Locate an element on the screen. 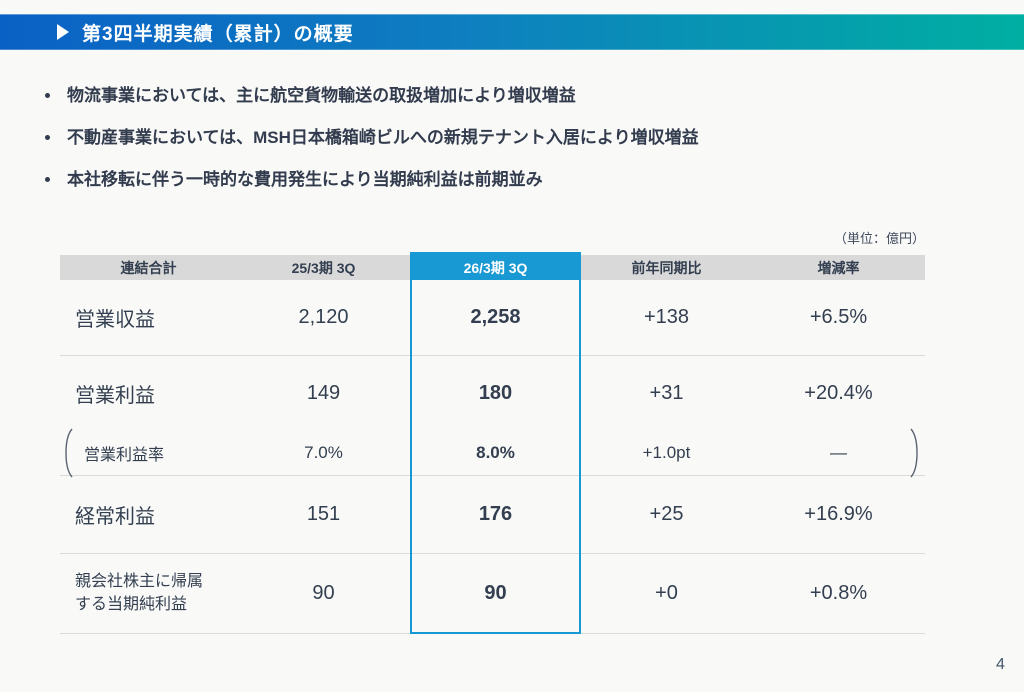  bullet-item: 本社移転に伴う一時的な費用発生により当期純利益は前期並み is located at coordinates (509, 179).